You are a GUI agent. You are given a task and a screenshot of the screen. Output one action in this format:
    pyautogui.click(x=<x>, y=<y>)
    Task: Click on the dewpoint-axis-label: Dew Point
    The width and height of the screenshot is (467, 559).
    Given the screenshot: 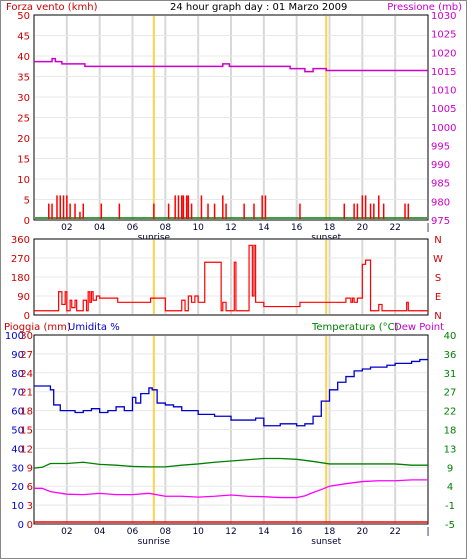 What is the action you would take?
    pyautogui.click(x=419, y=327)
    